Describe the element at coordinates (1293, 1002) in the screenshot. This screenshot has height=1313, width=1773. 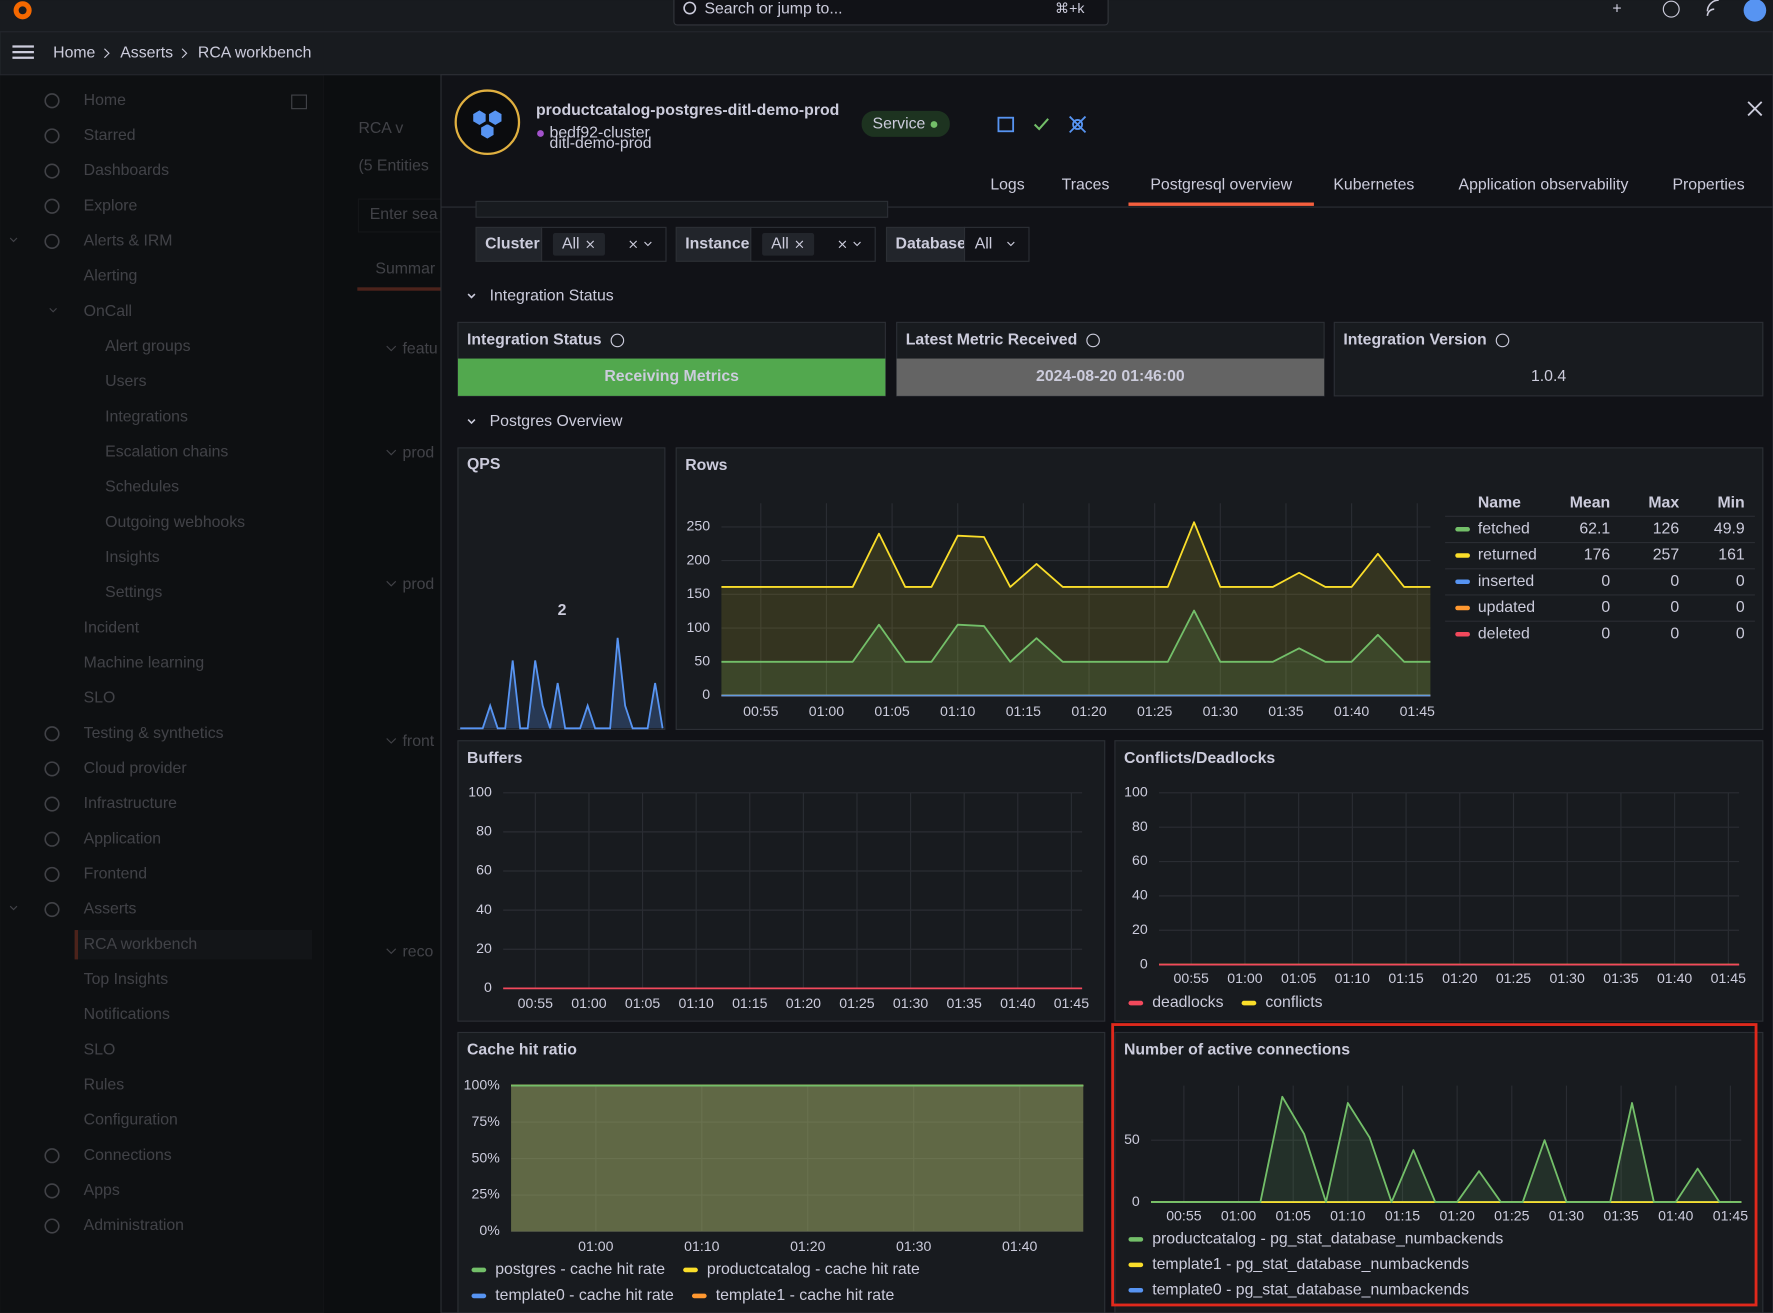
I see `legend-name: conflicts` at that location.